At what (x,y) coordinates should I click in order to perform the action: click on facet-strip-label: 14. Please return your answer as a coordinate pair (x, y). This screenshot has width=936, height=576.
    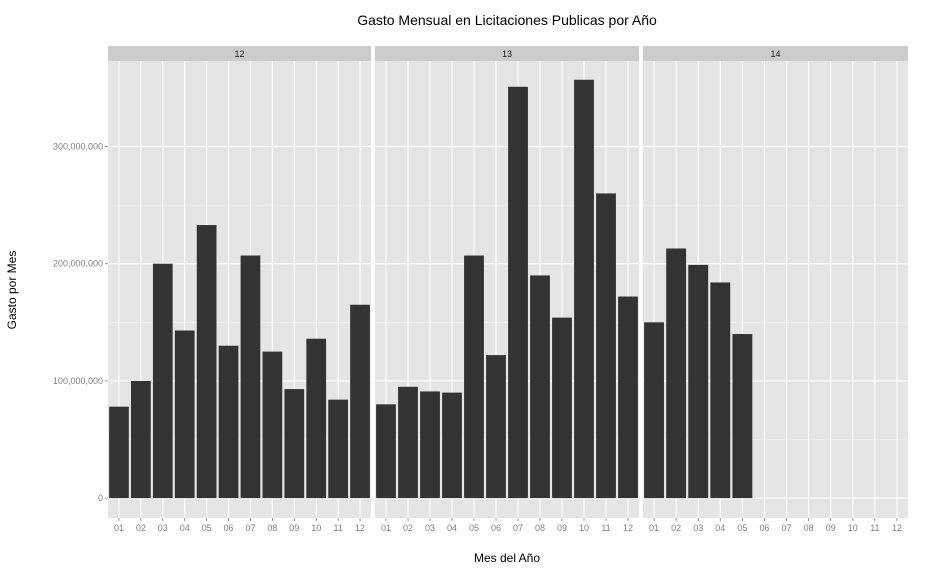
    Looking at the image, I should click on (775, 54).